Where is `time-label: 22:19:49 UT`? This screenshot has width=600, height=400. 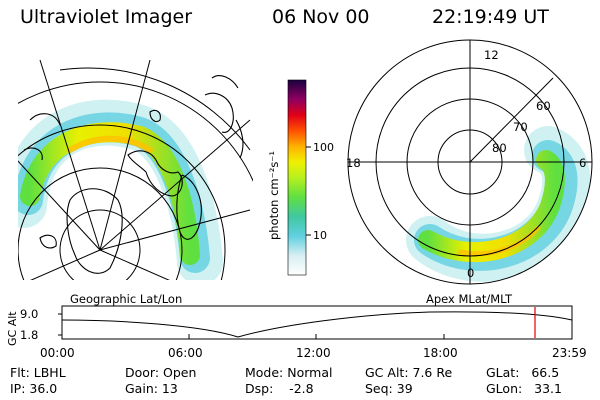
time-label: 22:19:49 UT is located at coordinates (490, 17).